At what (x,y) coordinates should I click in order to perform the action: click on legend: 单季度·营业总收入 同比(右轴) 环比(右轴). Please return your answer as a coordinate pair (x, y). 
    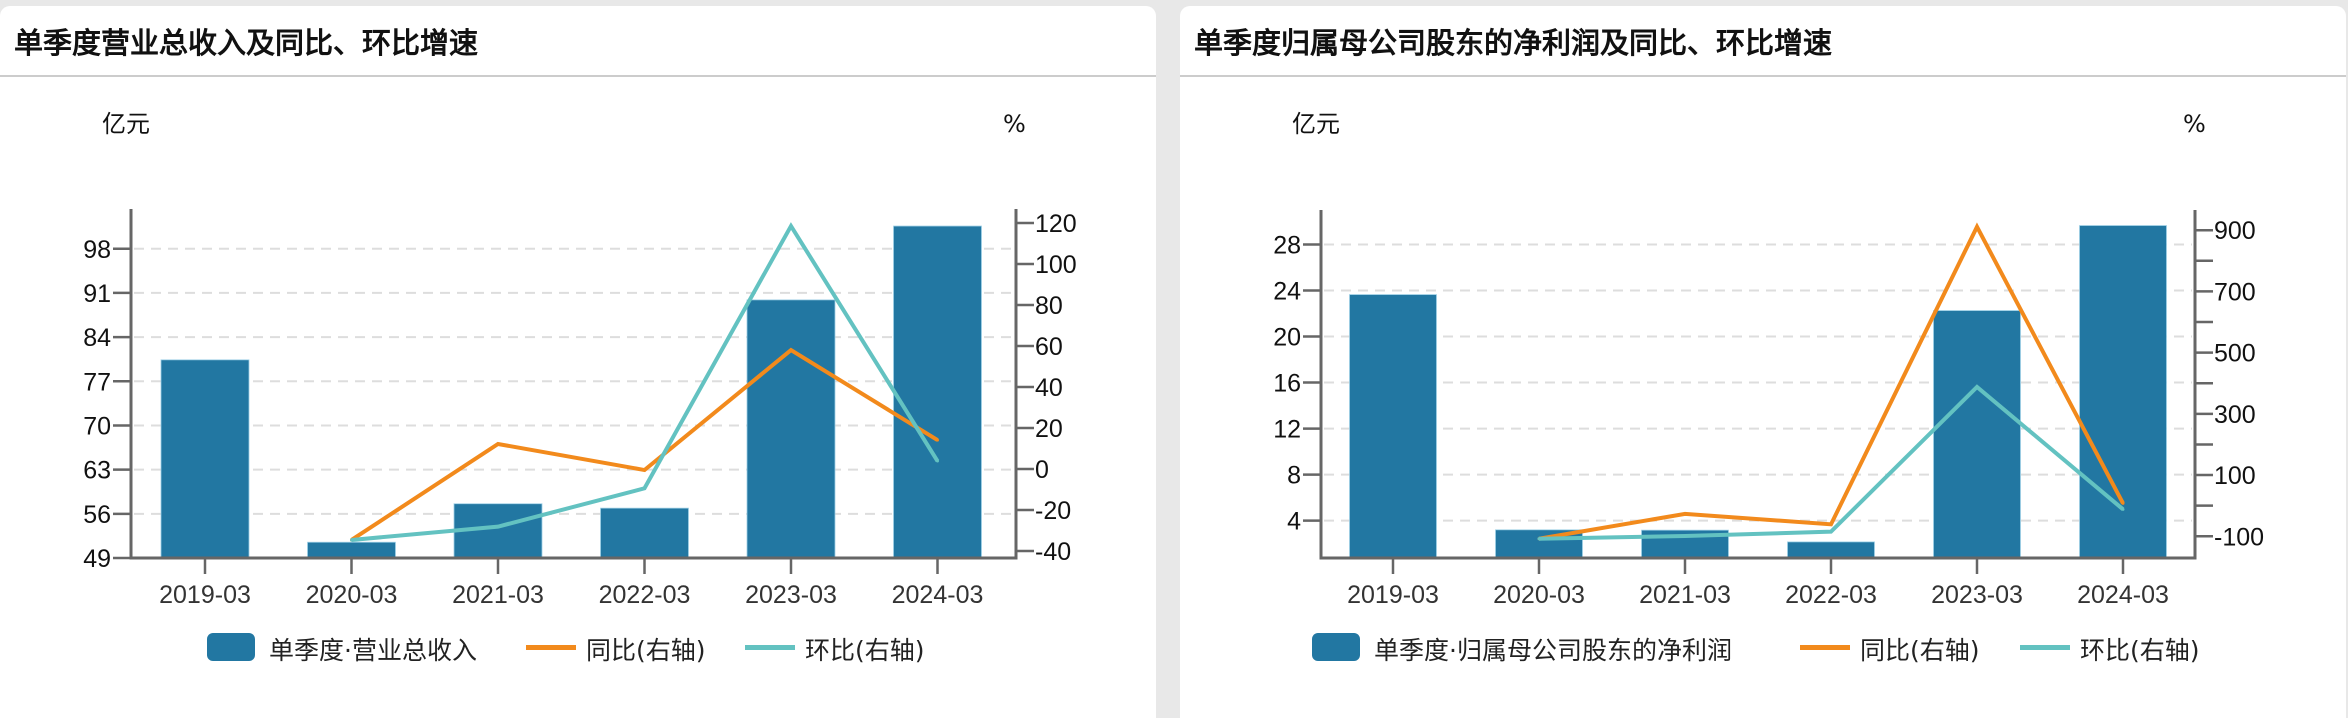
    Looking at the image, I should click on (566, 649).